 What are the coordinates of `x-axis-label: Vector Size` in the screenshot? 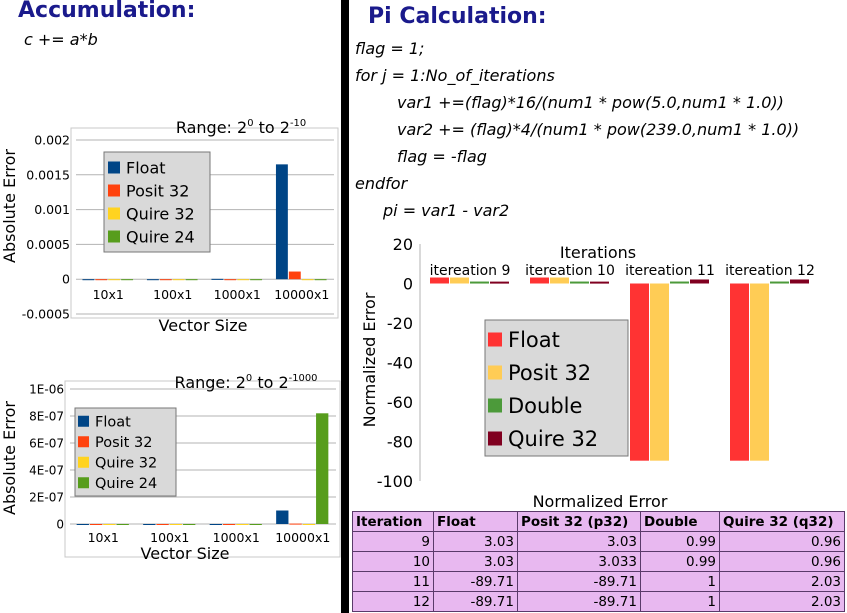 It's located at (185, 553).